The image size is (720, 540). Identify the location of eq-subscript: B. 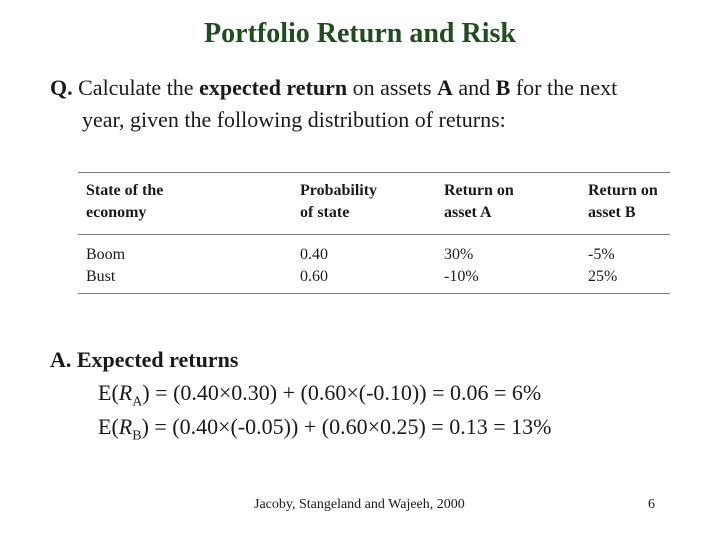
(137, 436).